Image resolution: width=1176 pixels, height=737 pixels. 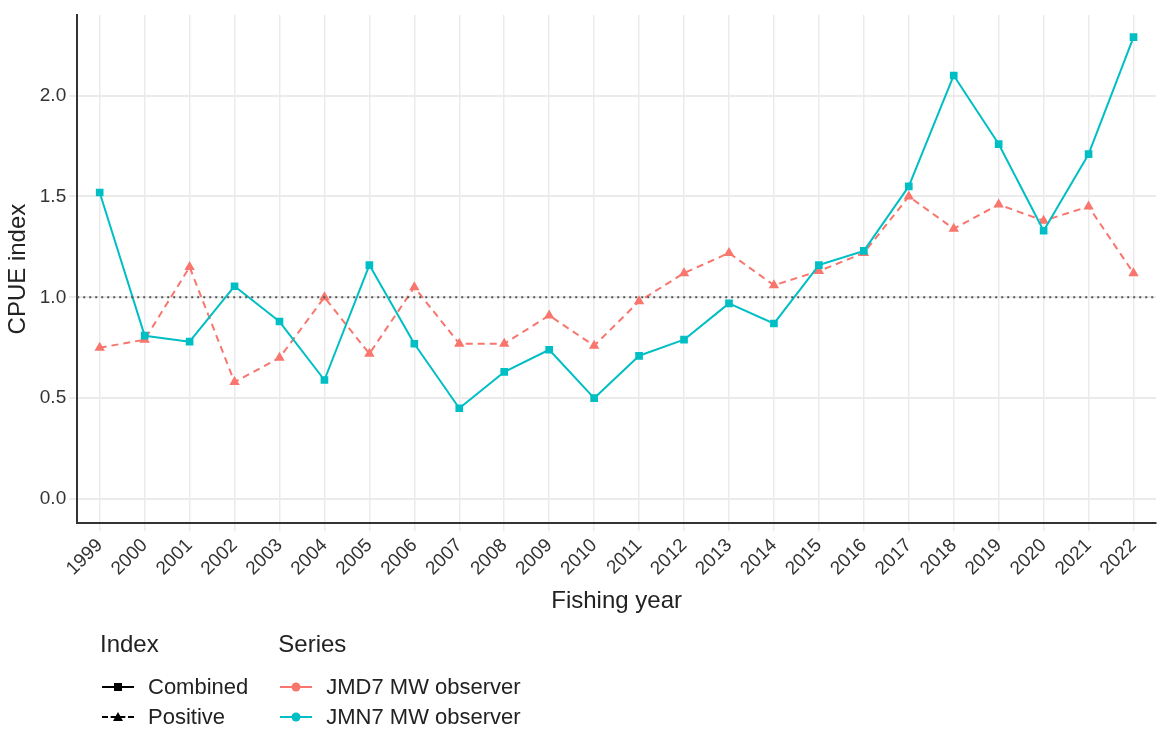 I want to click on y-tick-label: 1.5, so click(x=53, y=195).